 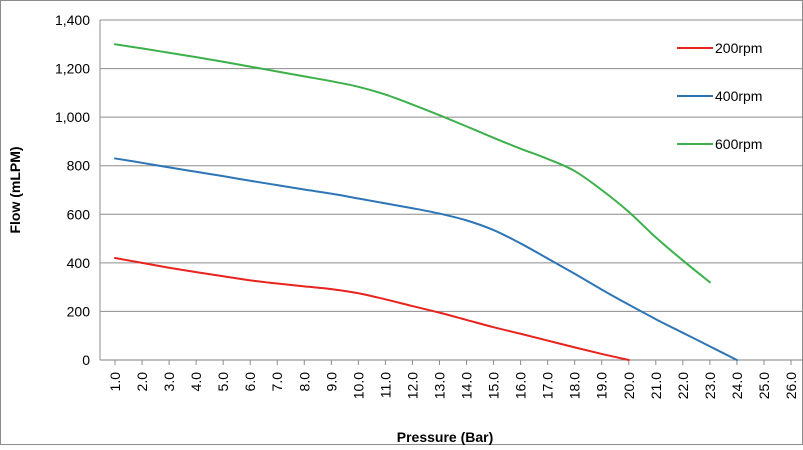 What do you see at coordinates (764, 385) in the screenshot?
I see `x-tick-label: 25.0` at bounding box center [764, 385].